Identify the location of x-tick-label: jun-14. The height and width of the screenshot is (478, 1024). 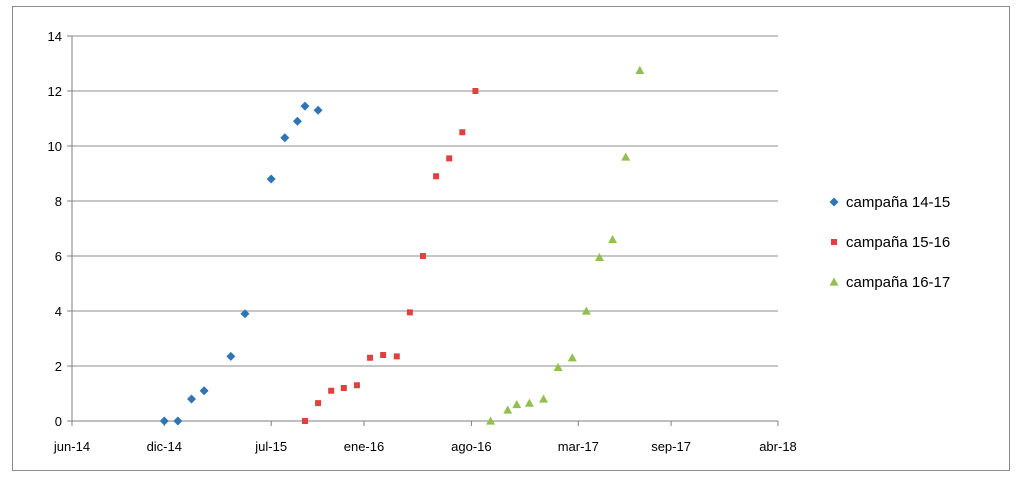
(71, 446).